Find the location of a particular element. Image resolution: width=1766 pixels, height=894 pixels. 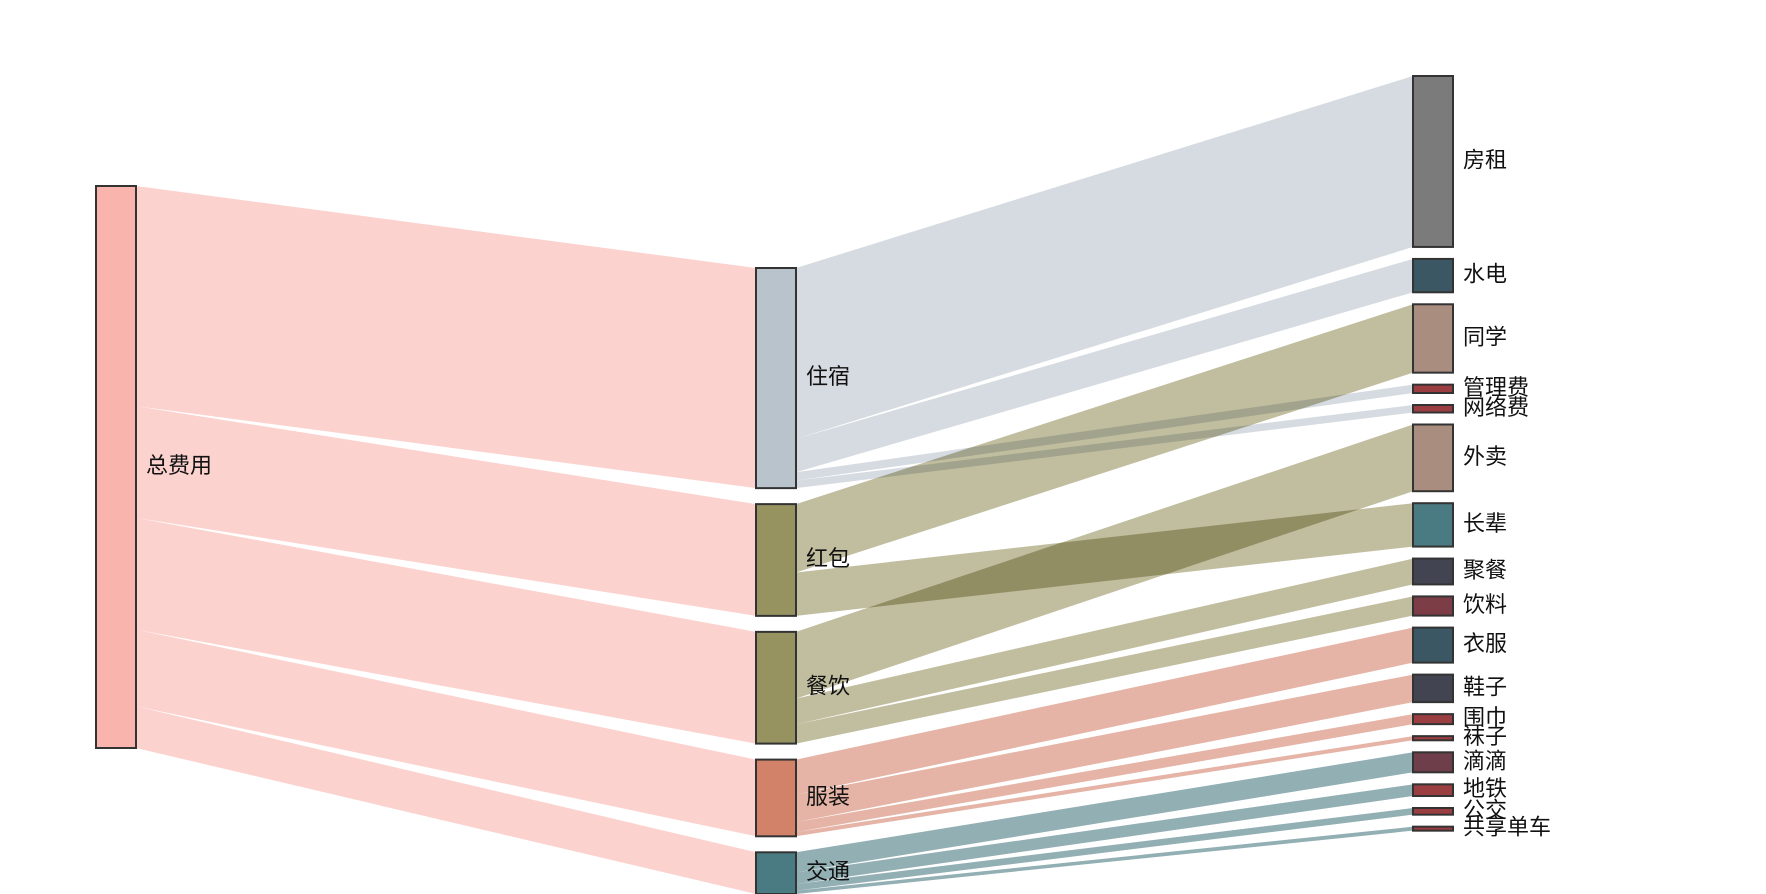

node-袜子 is located at coordinates (1433, 738).